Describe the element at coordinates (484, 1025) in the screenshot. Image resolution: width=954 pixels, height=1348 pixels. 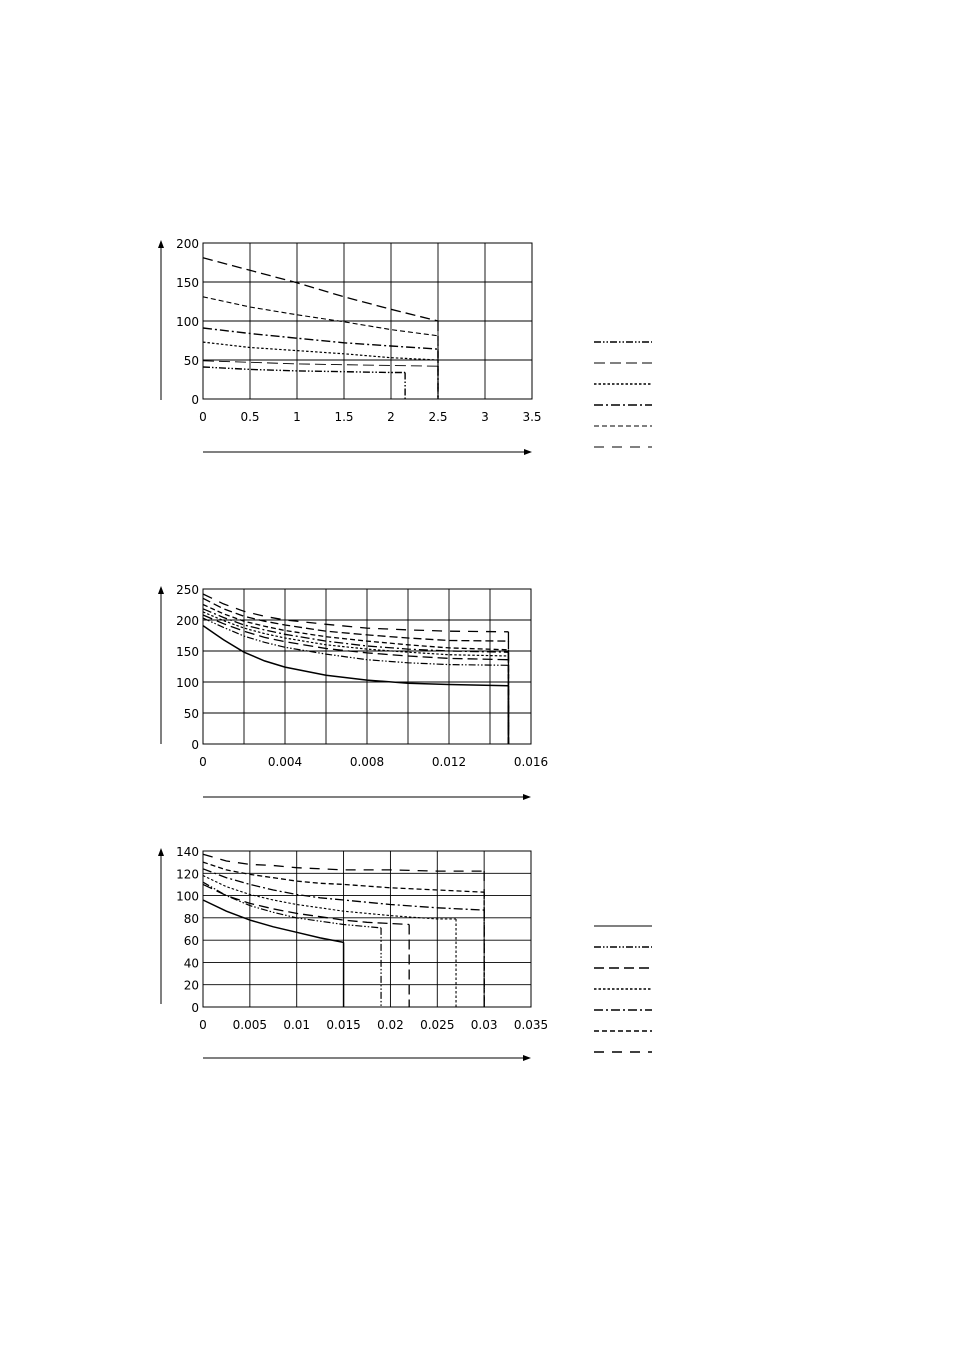
I see `x-tick-label: 0.03` at that location.